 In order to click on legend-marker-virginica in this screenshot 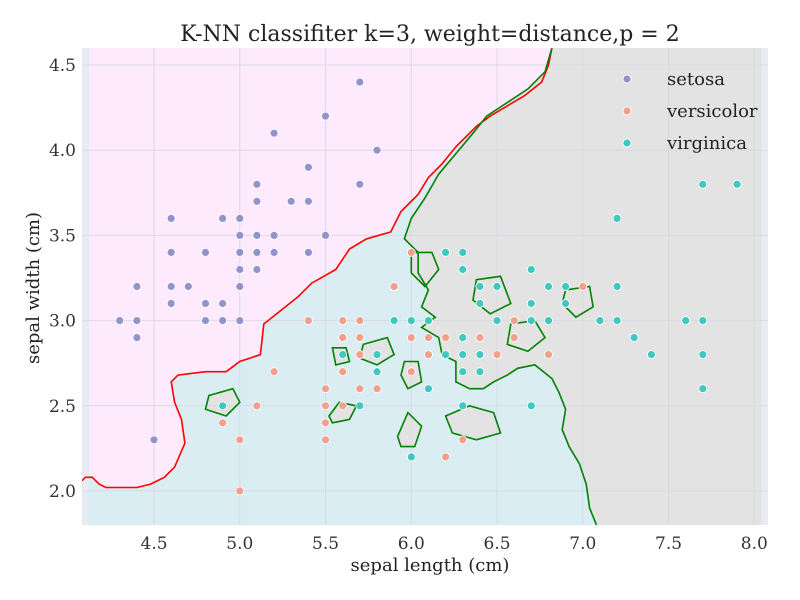, I will do `click(627, 143)`.